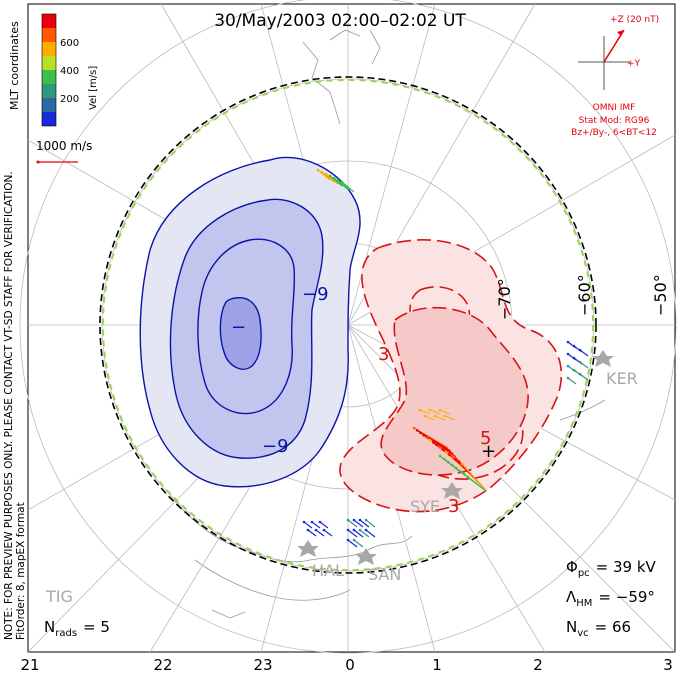  I want to click on mlt-axis: 21 22 23 0 1 2 3, so click(346, 665).